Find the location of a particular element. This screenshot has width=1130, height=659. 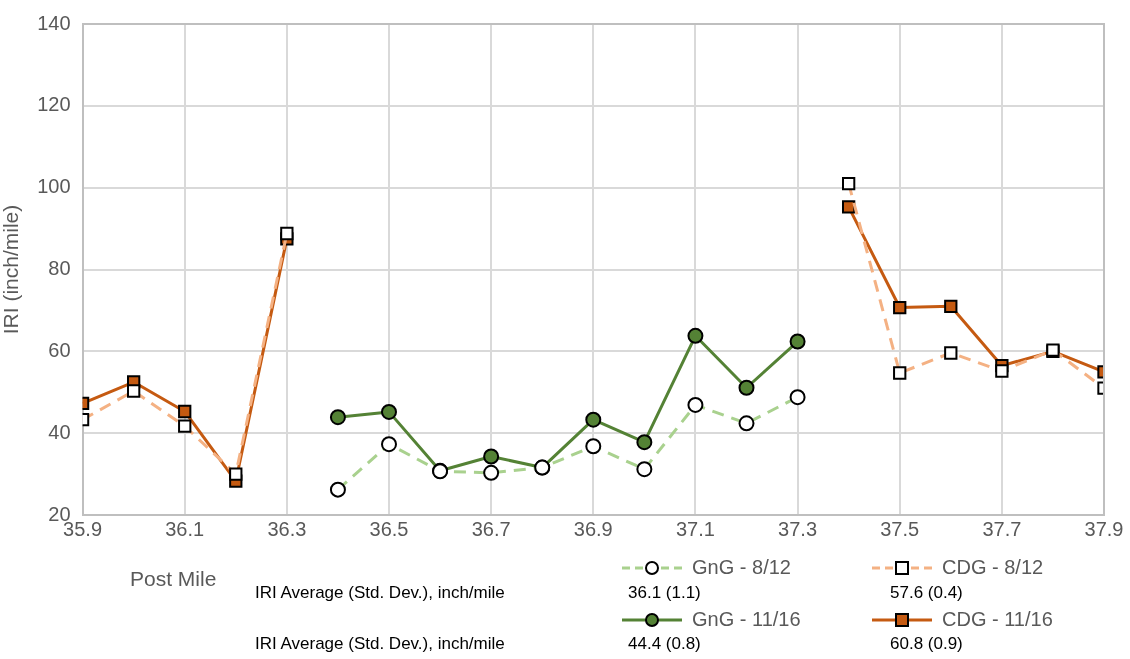

legend-label: GnG - 8/12 is located at coordinates (741, 567).